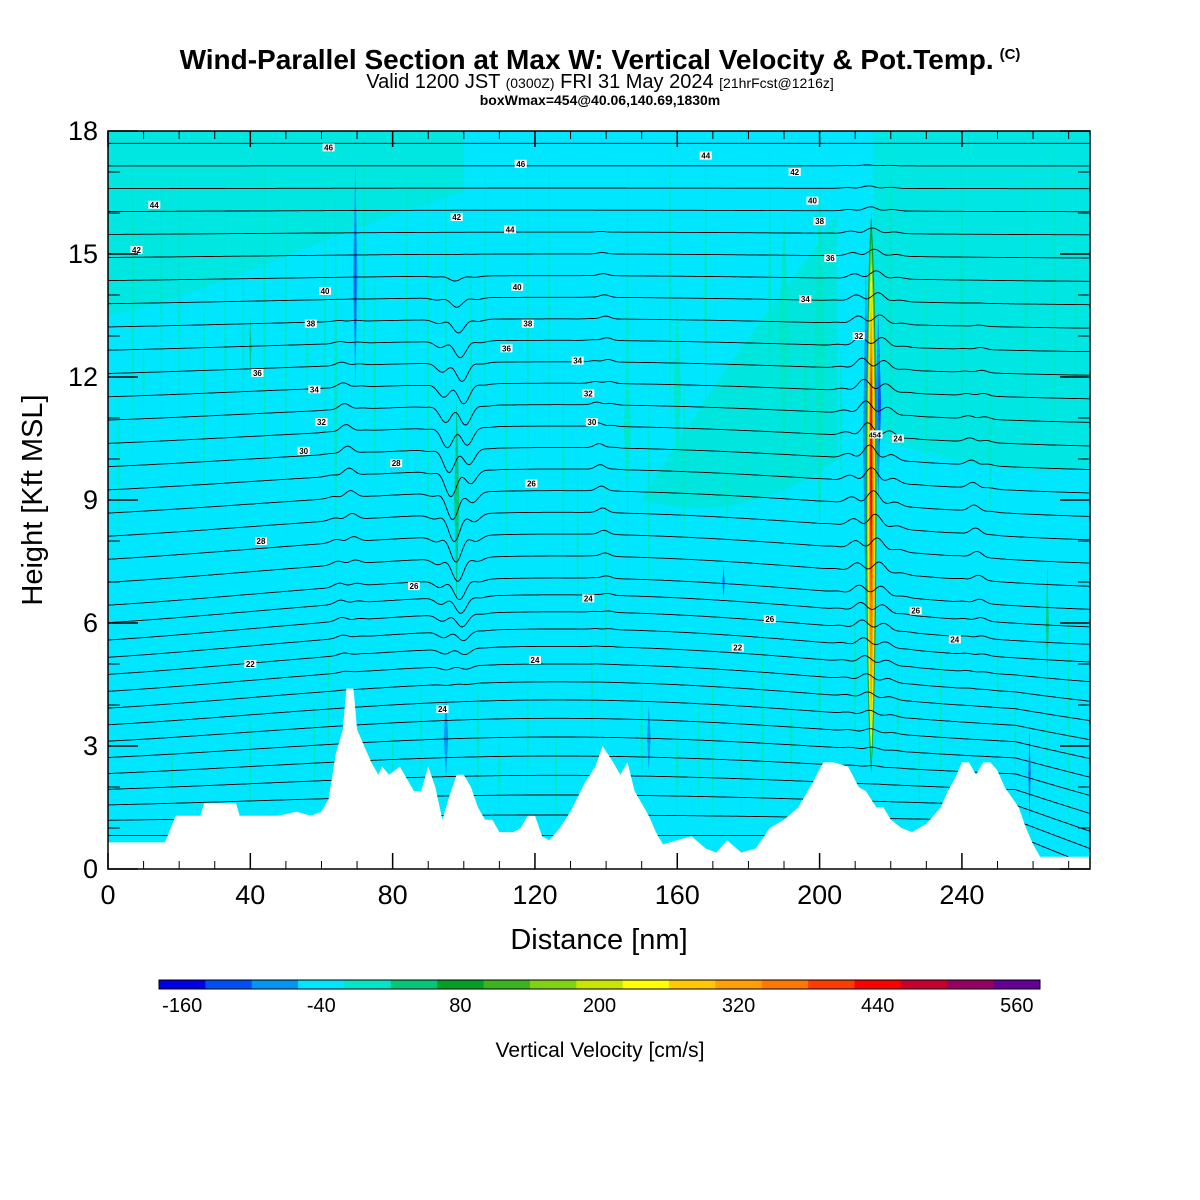 This screenshot has height=1200, width=1200. I want to click on contour-label-text: 26, so click(915, 611).